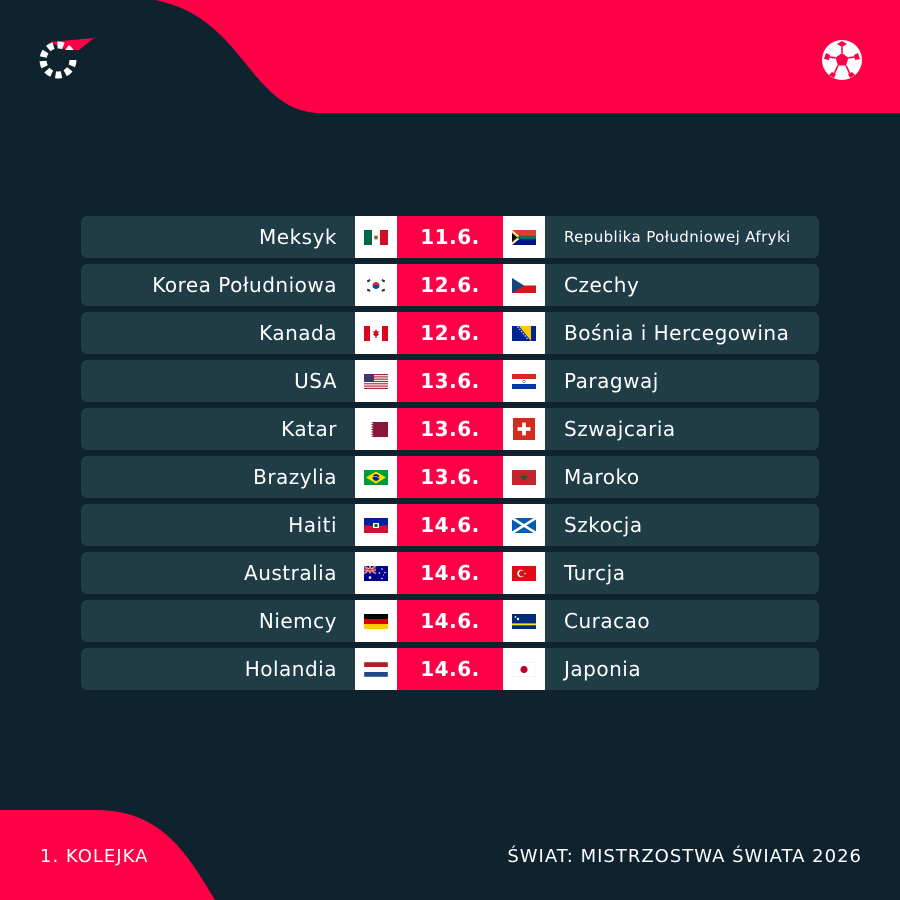  I want to click on japan-flag-icon, so click(524, 669).